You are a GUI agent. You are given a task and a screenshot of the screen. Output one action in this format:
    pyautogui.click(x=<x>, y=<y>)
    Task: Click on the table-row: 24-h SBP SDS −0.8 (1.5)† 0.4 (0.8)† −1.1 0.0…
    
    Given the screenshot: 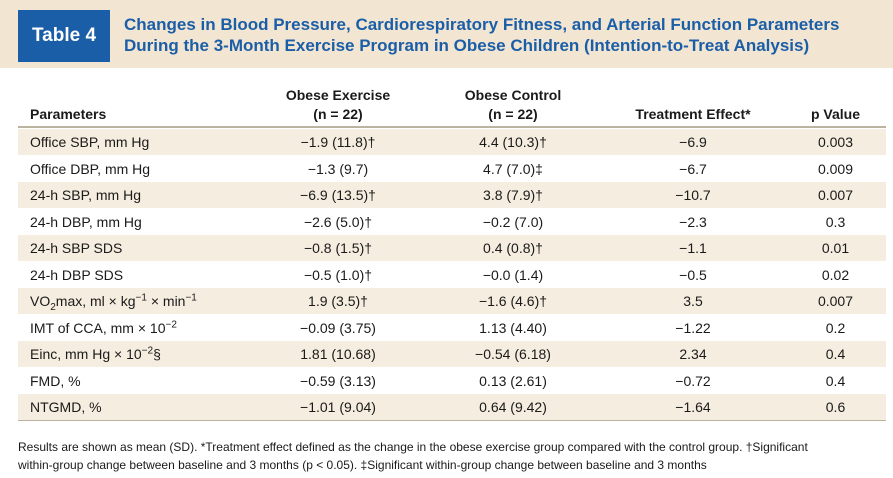 What is the action you would take?
    pyautogui.click(x=452, y=248)
    